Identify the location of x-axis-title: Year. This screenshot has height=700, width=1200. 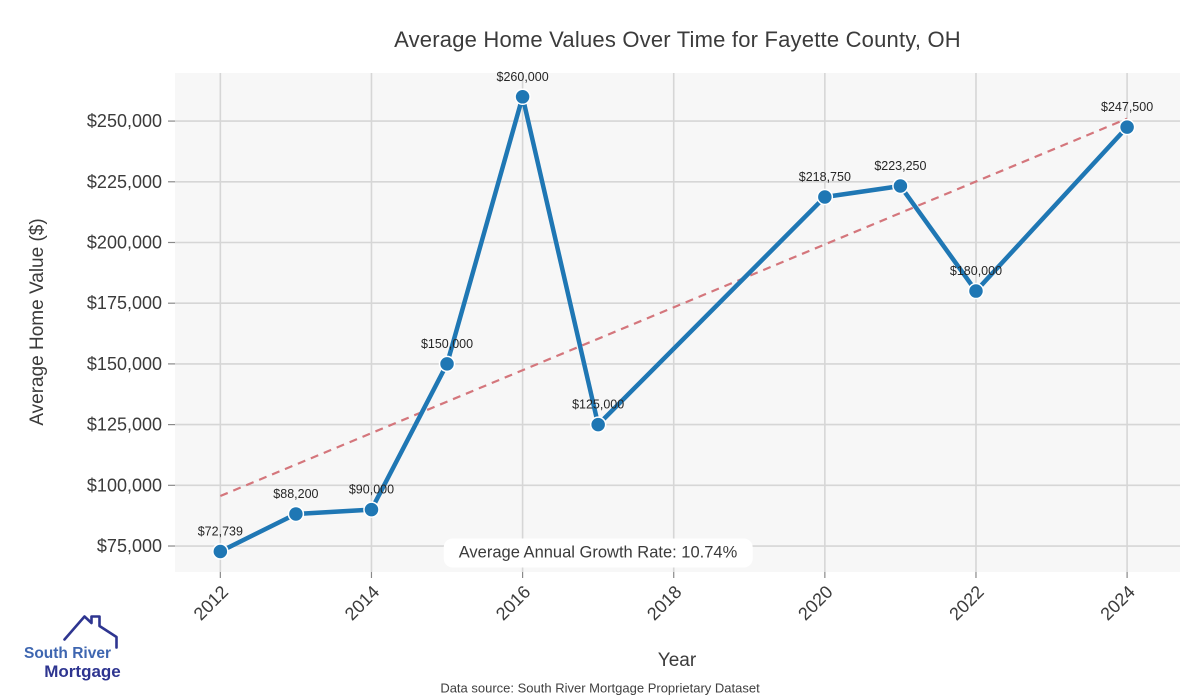
(677, 660).